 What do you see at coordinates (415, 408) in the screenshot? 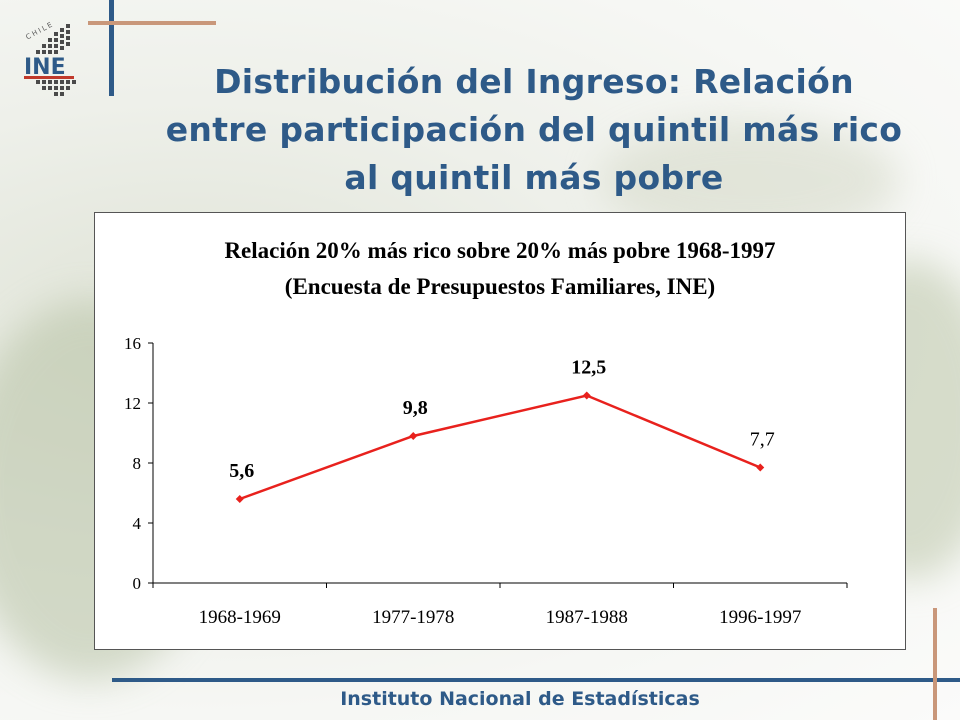
I see `data-label: 9,8` at bounding box center [415, 408].